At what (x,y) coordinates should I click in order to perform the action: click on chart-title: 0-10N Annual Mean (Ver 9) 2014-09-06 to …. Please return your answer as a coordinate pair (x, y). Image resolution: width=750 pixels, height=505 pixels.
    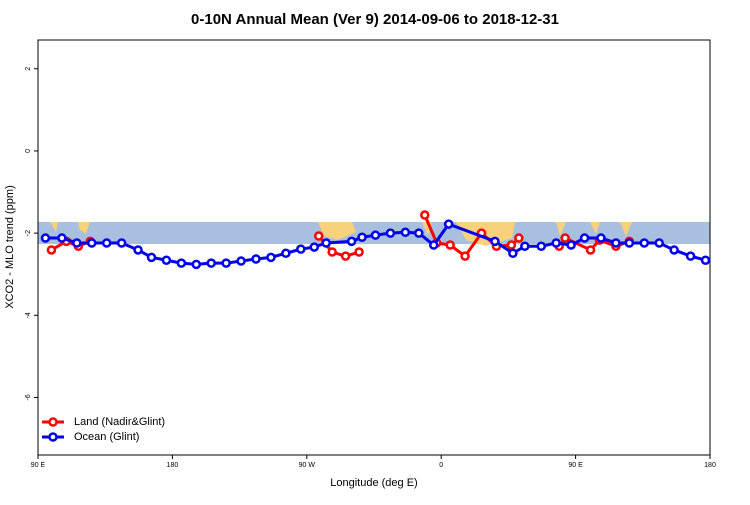
    Looking at the image, I should click on (375, 19).